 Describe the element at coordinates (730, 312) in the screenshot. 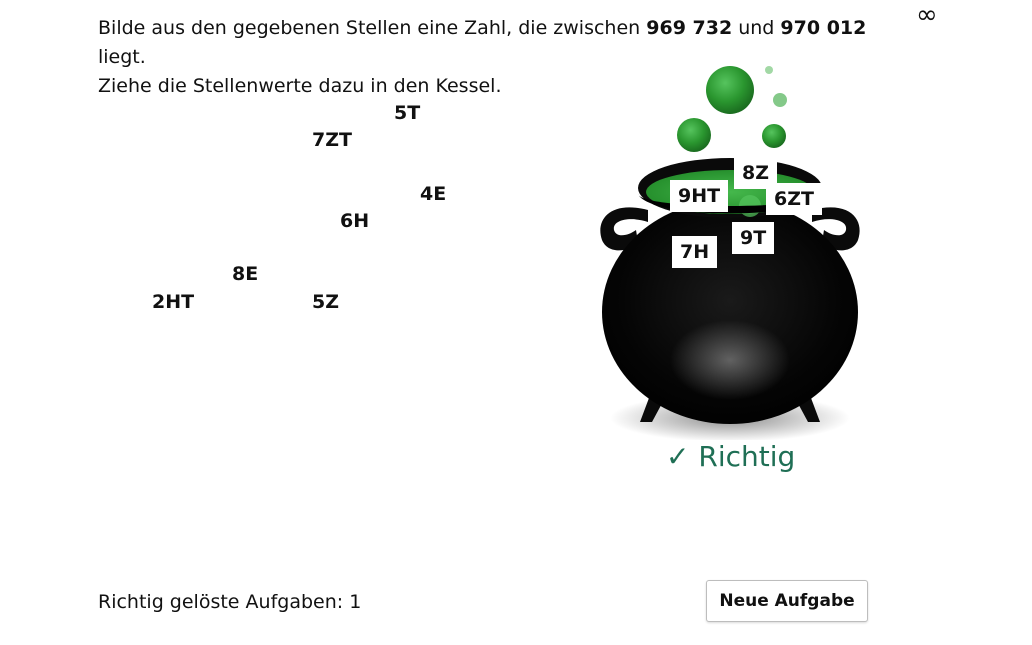

I see `cauldron-body` at that location.